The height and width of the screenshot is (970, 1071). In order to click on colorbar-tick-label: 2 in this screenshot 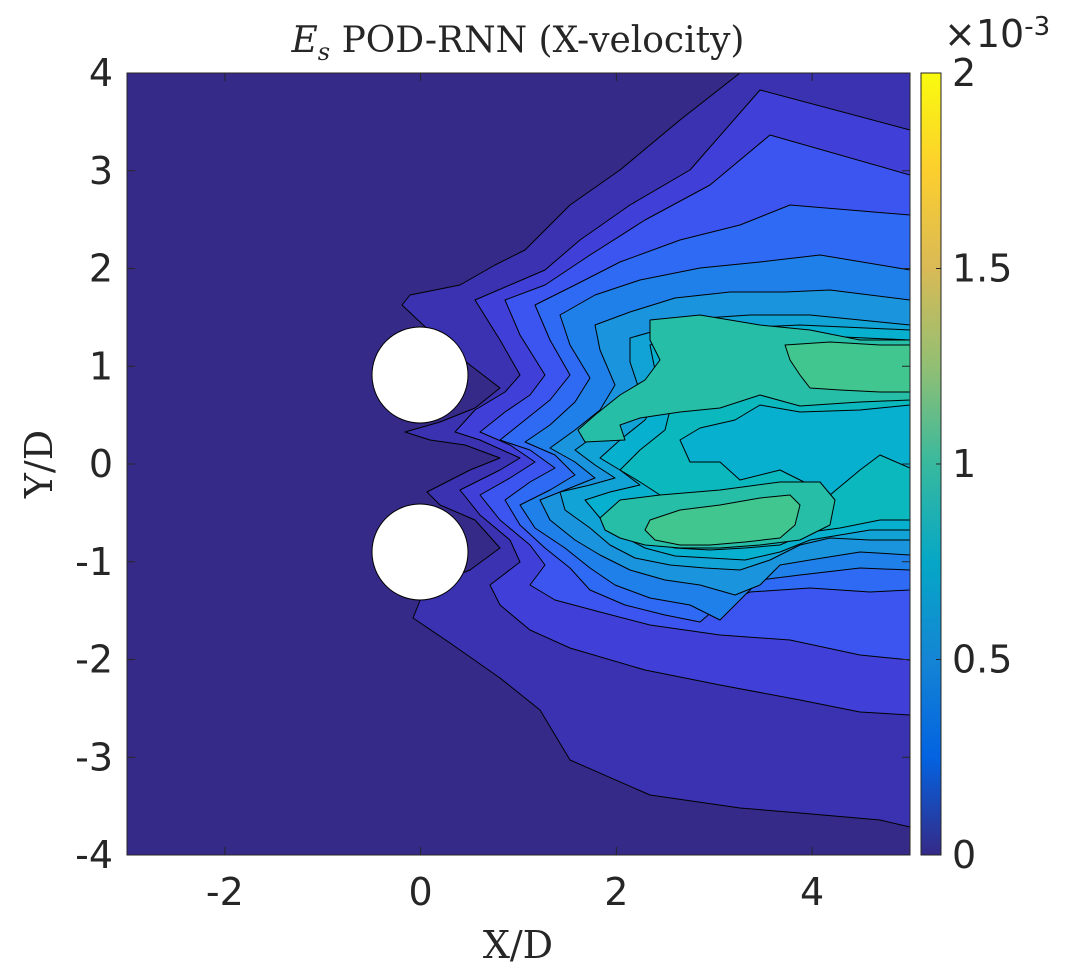, I will do `click(964, 73)`.